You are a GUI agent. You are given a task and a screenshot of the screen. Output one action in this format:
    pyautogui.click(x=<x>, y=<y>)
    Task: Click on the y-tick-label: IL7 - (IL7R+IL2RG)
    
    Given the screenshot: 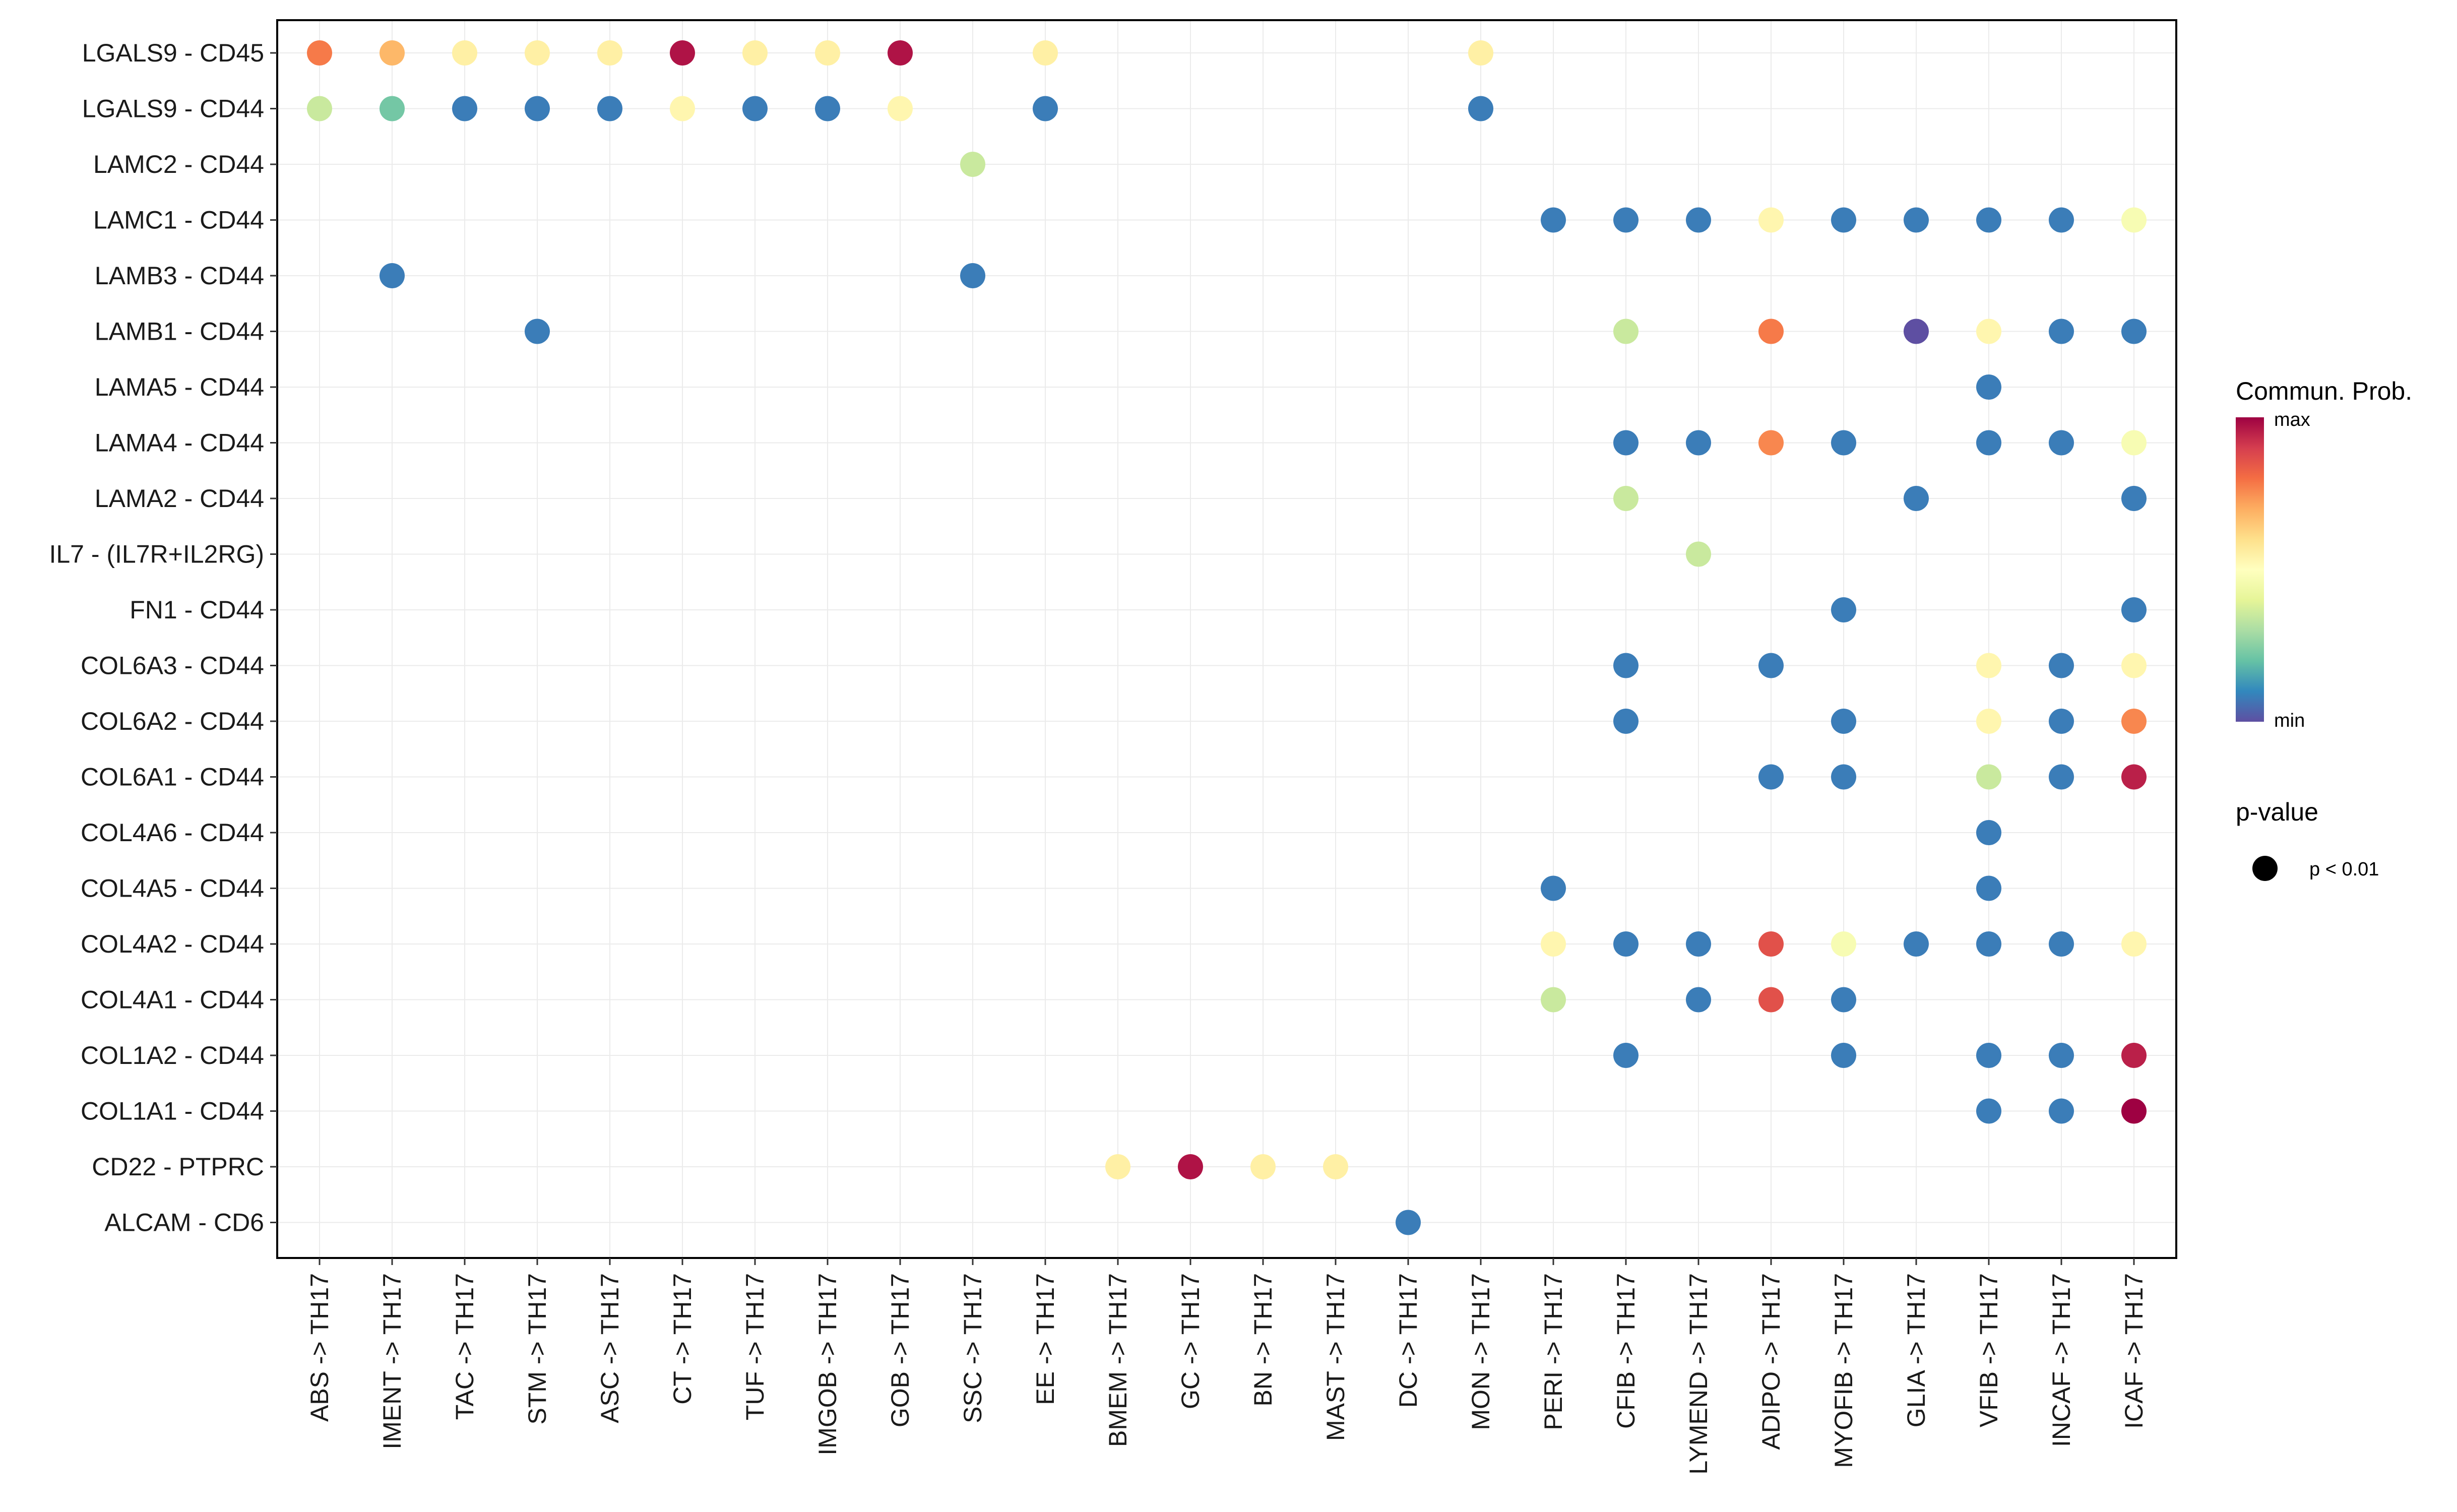 What is the action you would take?
    pyautogui.click(x=156, y=554)
    